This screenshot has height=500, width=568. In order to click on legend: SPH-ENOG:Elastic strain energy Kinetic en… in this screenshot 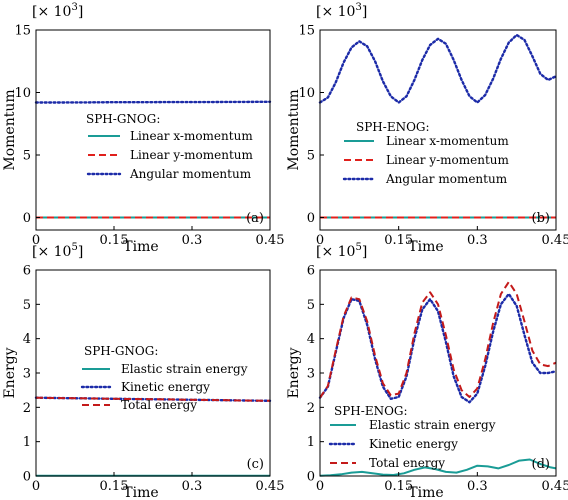, I will do `click(412, 437)`.